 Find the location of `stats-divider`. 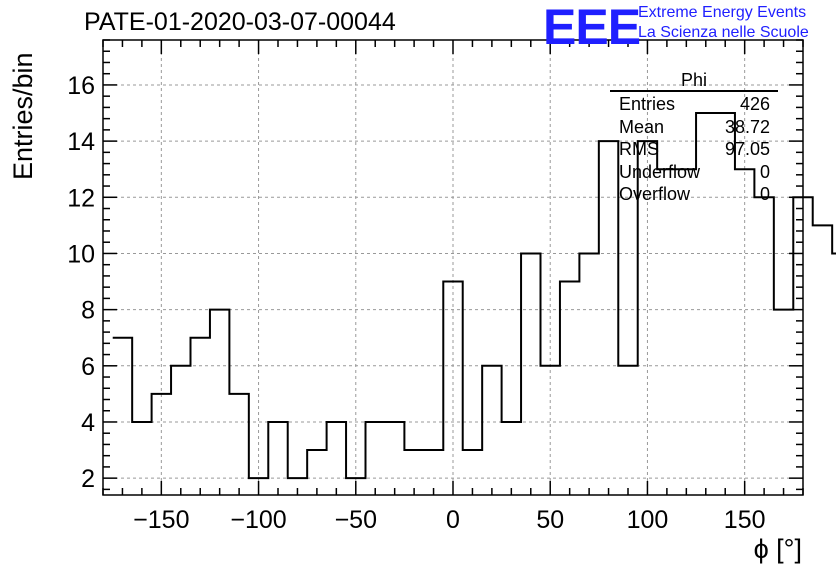

stats-divider is located at coordinates (694, 91).